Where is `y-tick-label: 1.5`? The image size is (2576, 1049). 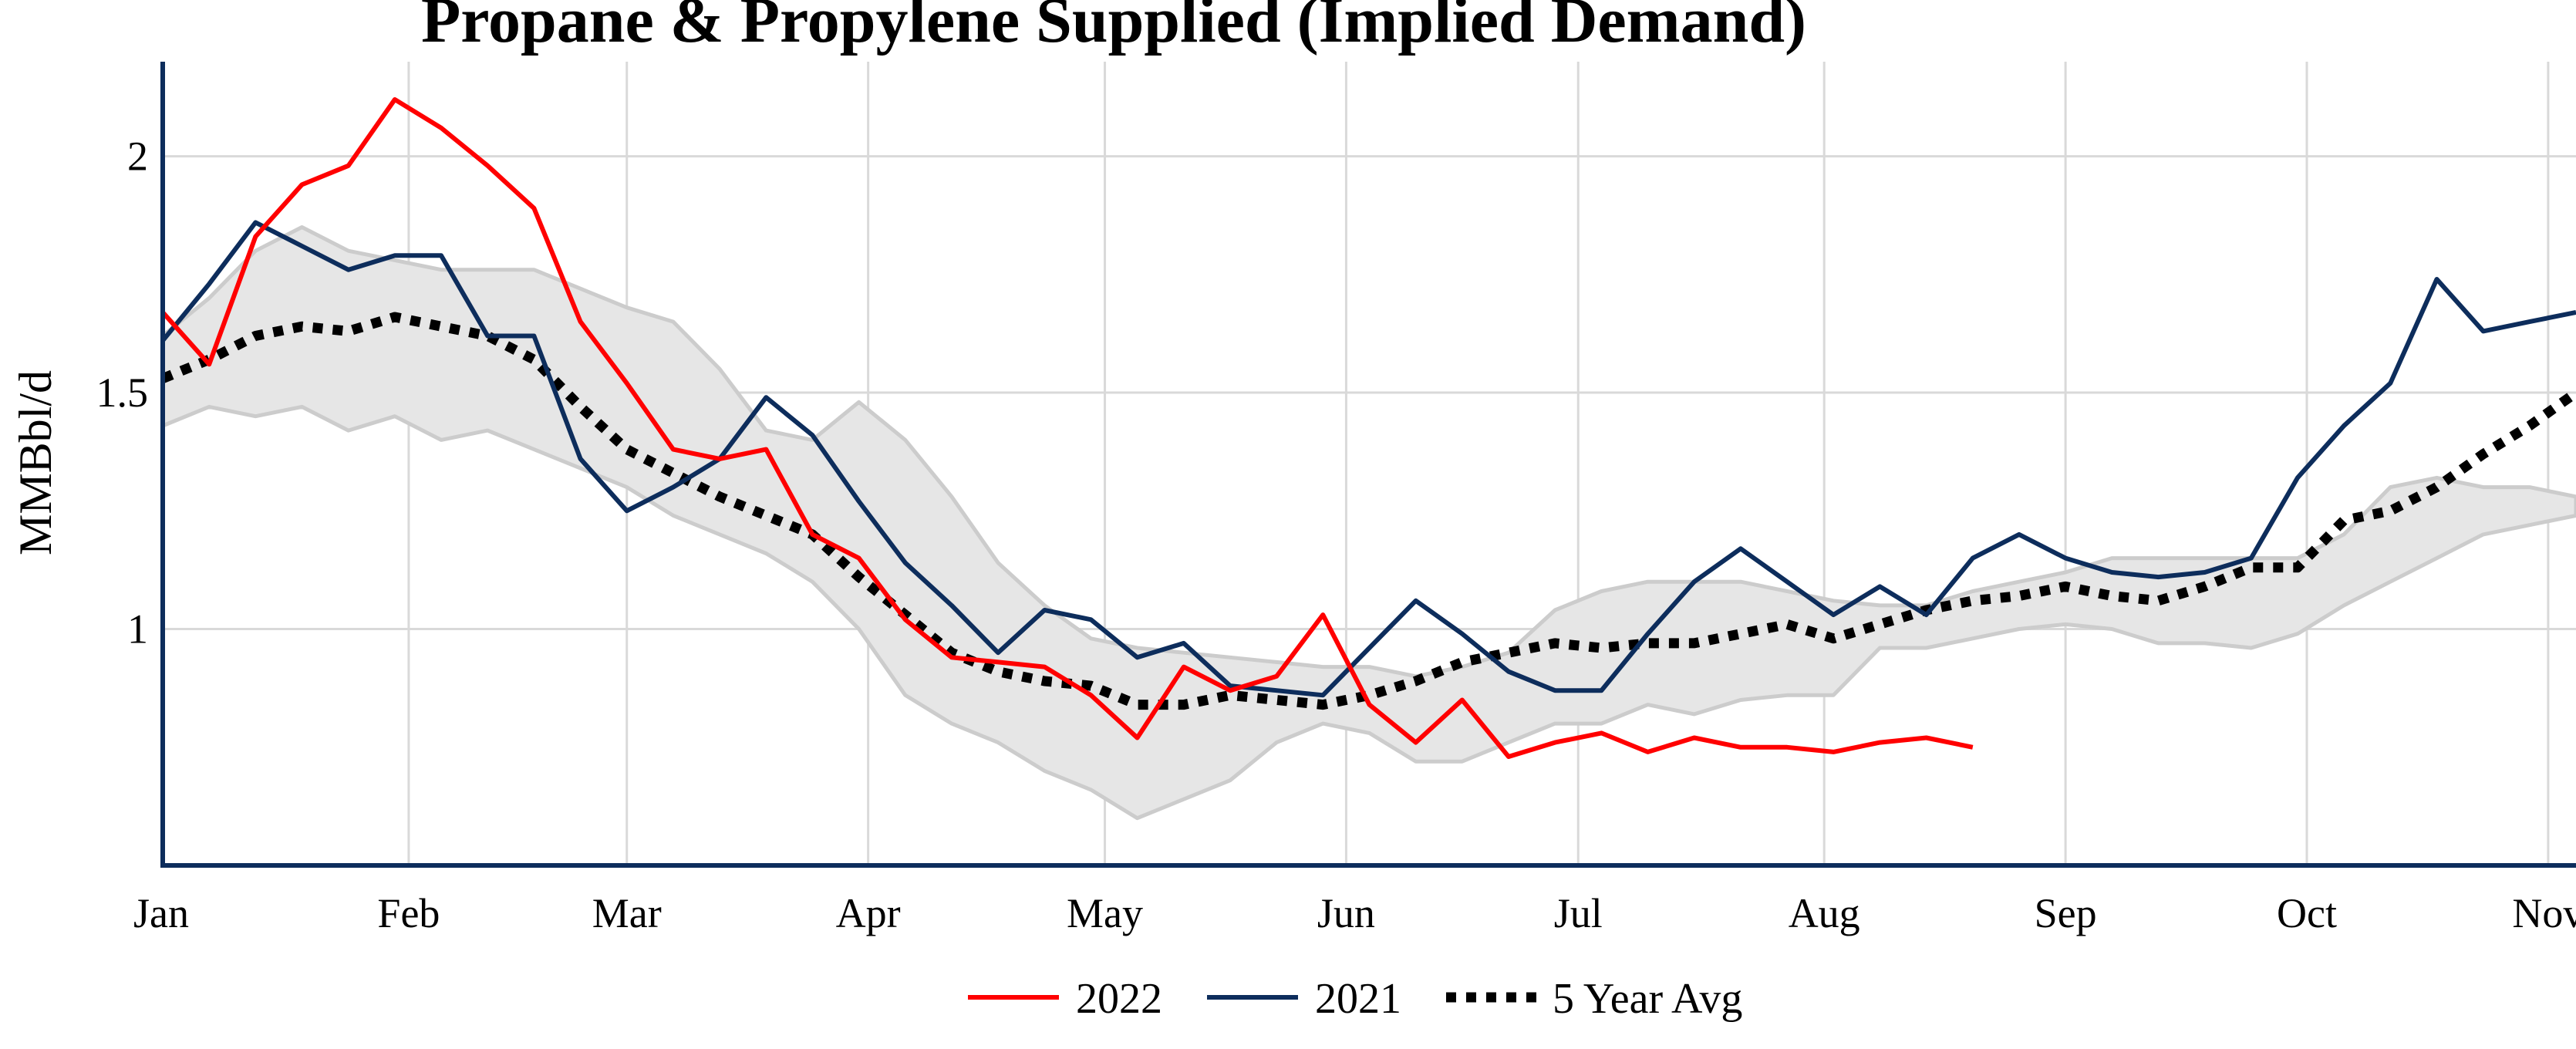 y-tick-label: 1.5 is located at coordinates (122, 392).